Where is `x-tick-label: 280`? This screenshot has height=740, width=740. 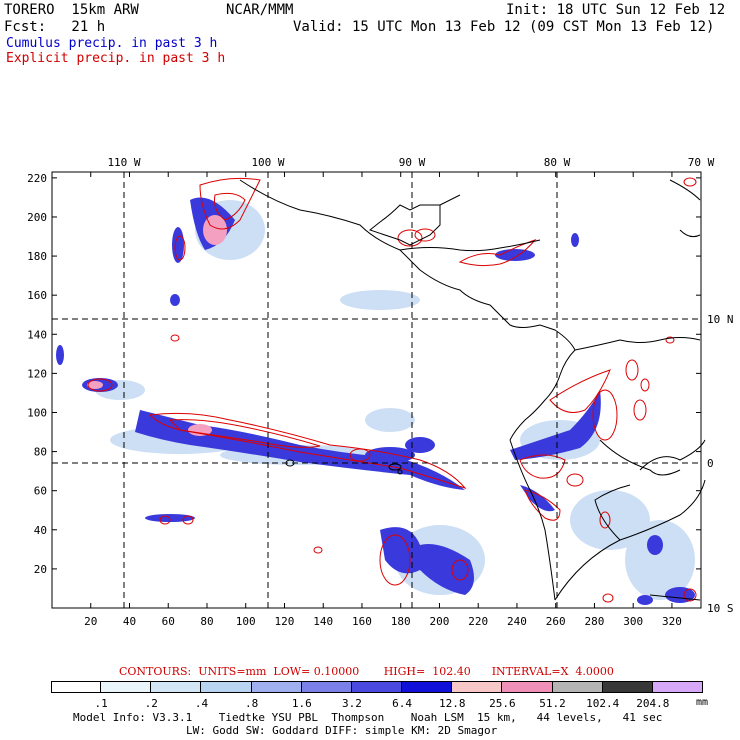 x-tick-label: 280 is located at coordinates (595, 621).